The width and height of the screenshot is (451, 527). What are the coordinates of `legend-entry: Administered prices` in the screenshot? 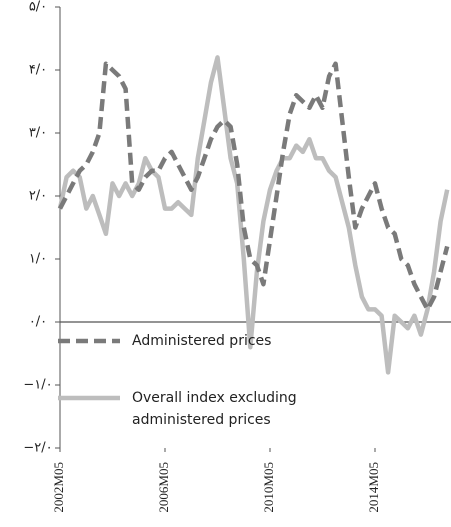 It's located at (202, 341).